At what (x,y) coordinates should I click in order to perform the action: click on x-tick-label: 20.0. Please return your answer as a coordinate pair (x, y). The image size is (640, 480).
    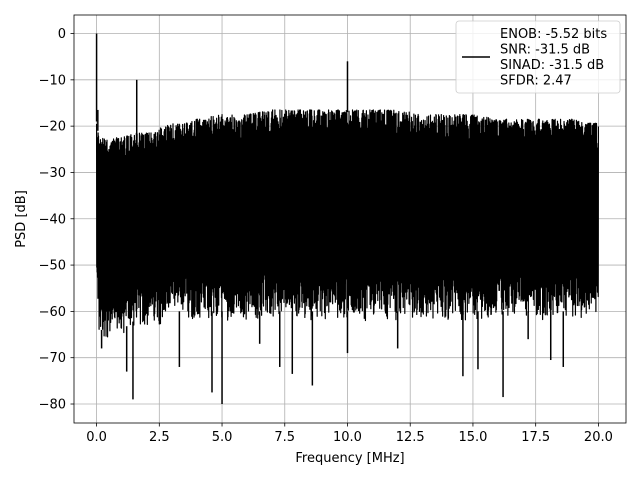
    Looking at the image, I should click on (598, 437).